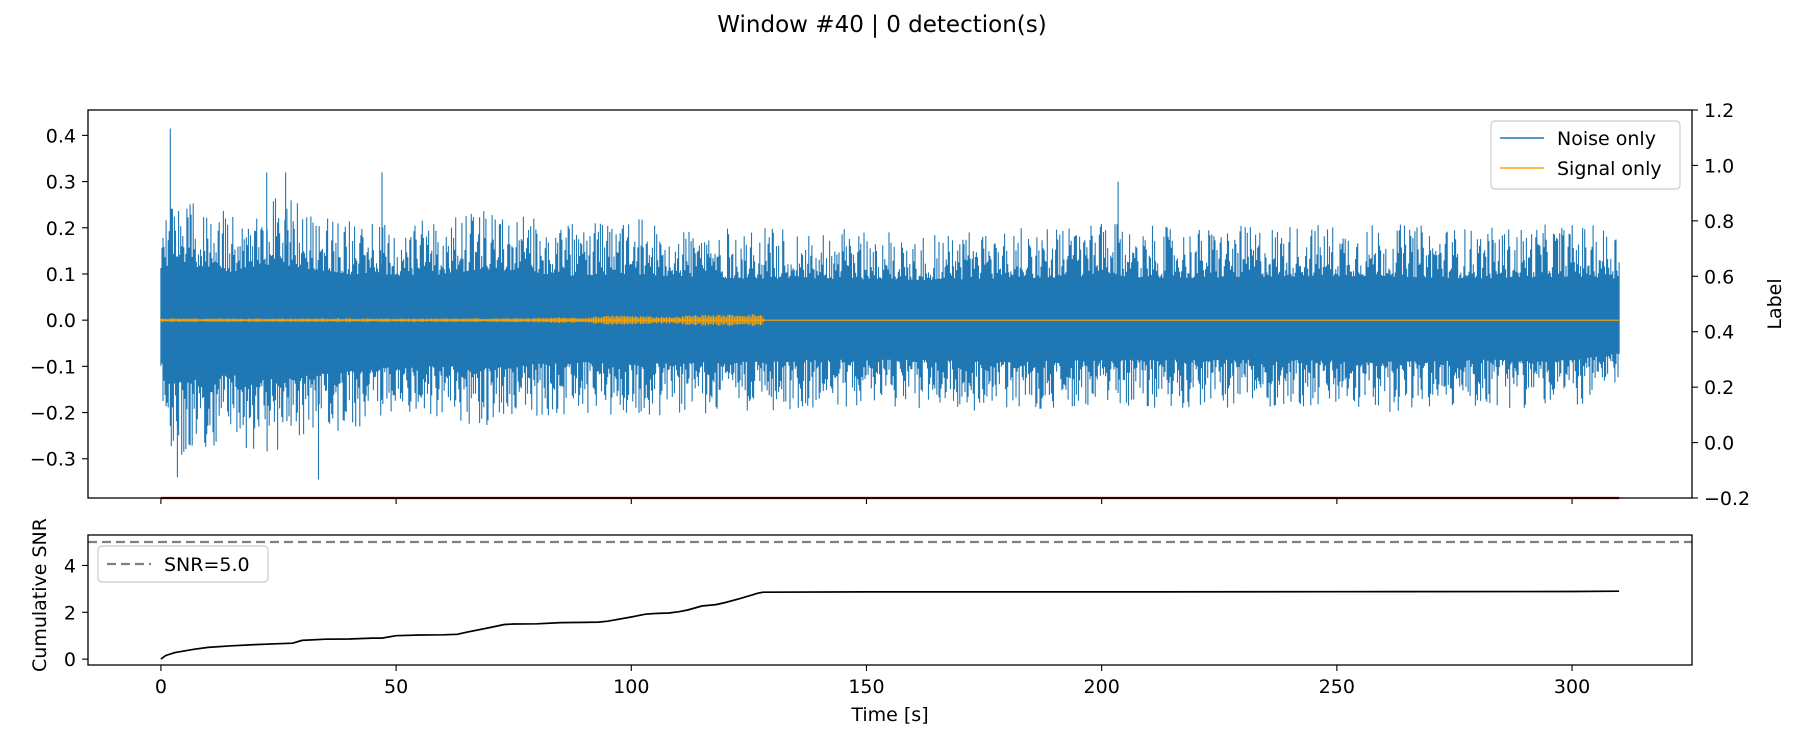  Describe the element at coordinates (396, 687) in the screenshot. I see `x-tick-label: 50` at that location.